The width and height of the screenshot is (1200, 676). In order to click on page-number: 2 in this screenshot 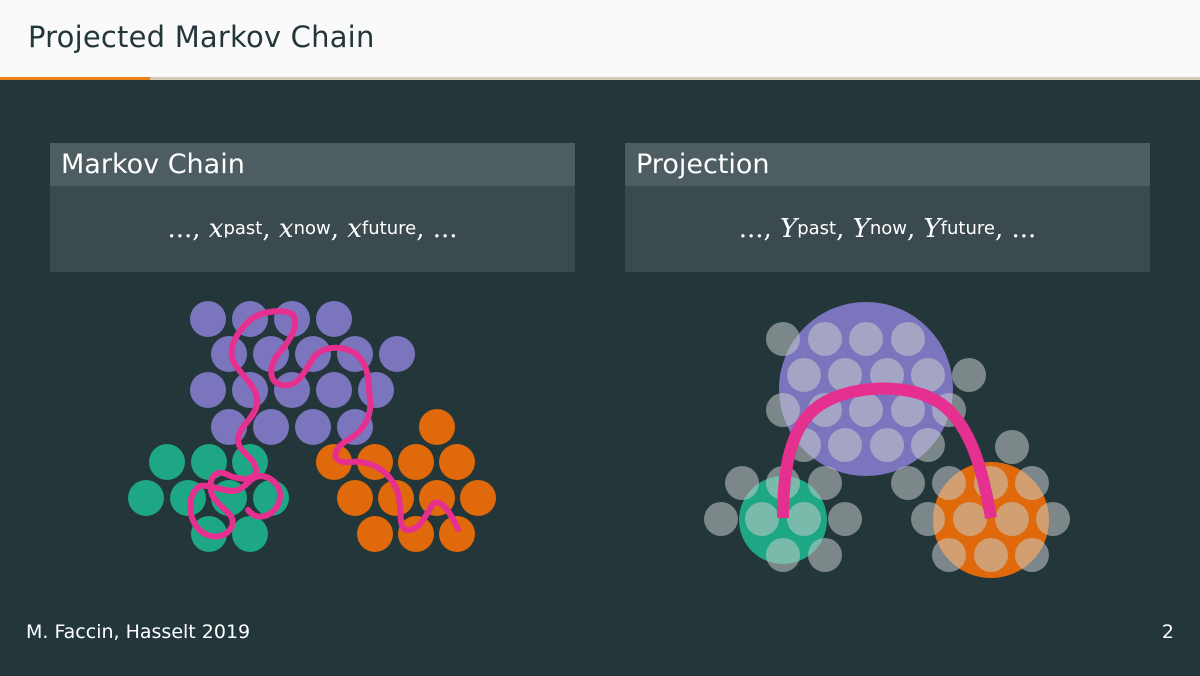, I will do `click(1167, 632)`.